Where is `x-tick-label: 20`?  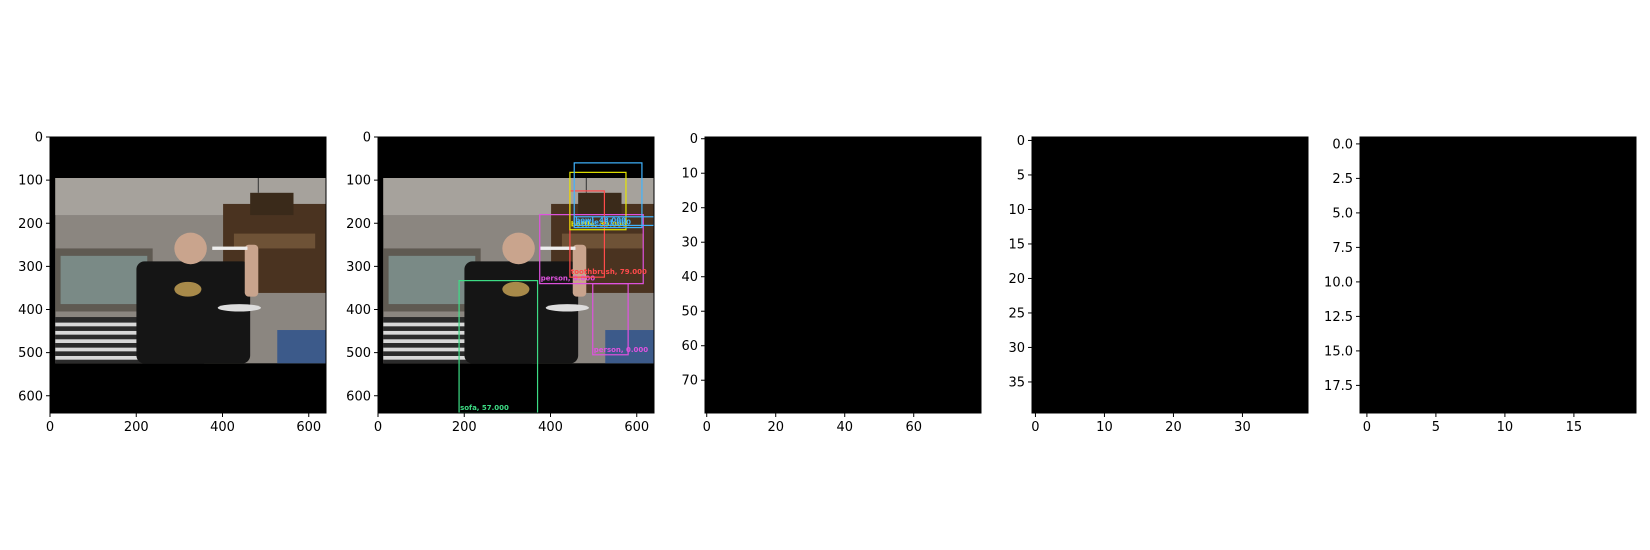 x-tick-label: 20 is located at coordinates (775, 427).